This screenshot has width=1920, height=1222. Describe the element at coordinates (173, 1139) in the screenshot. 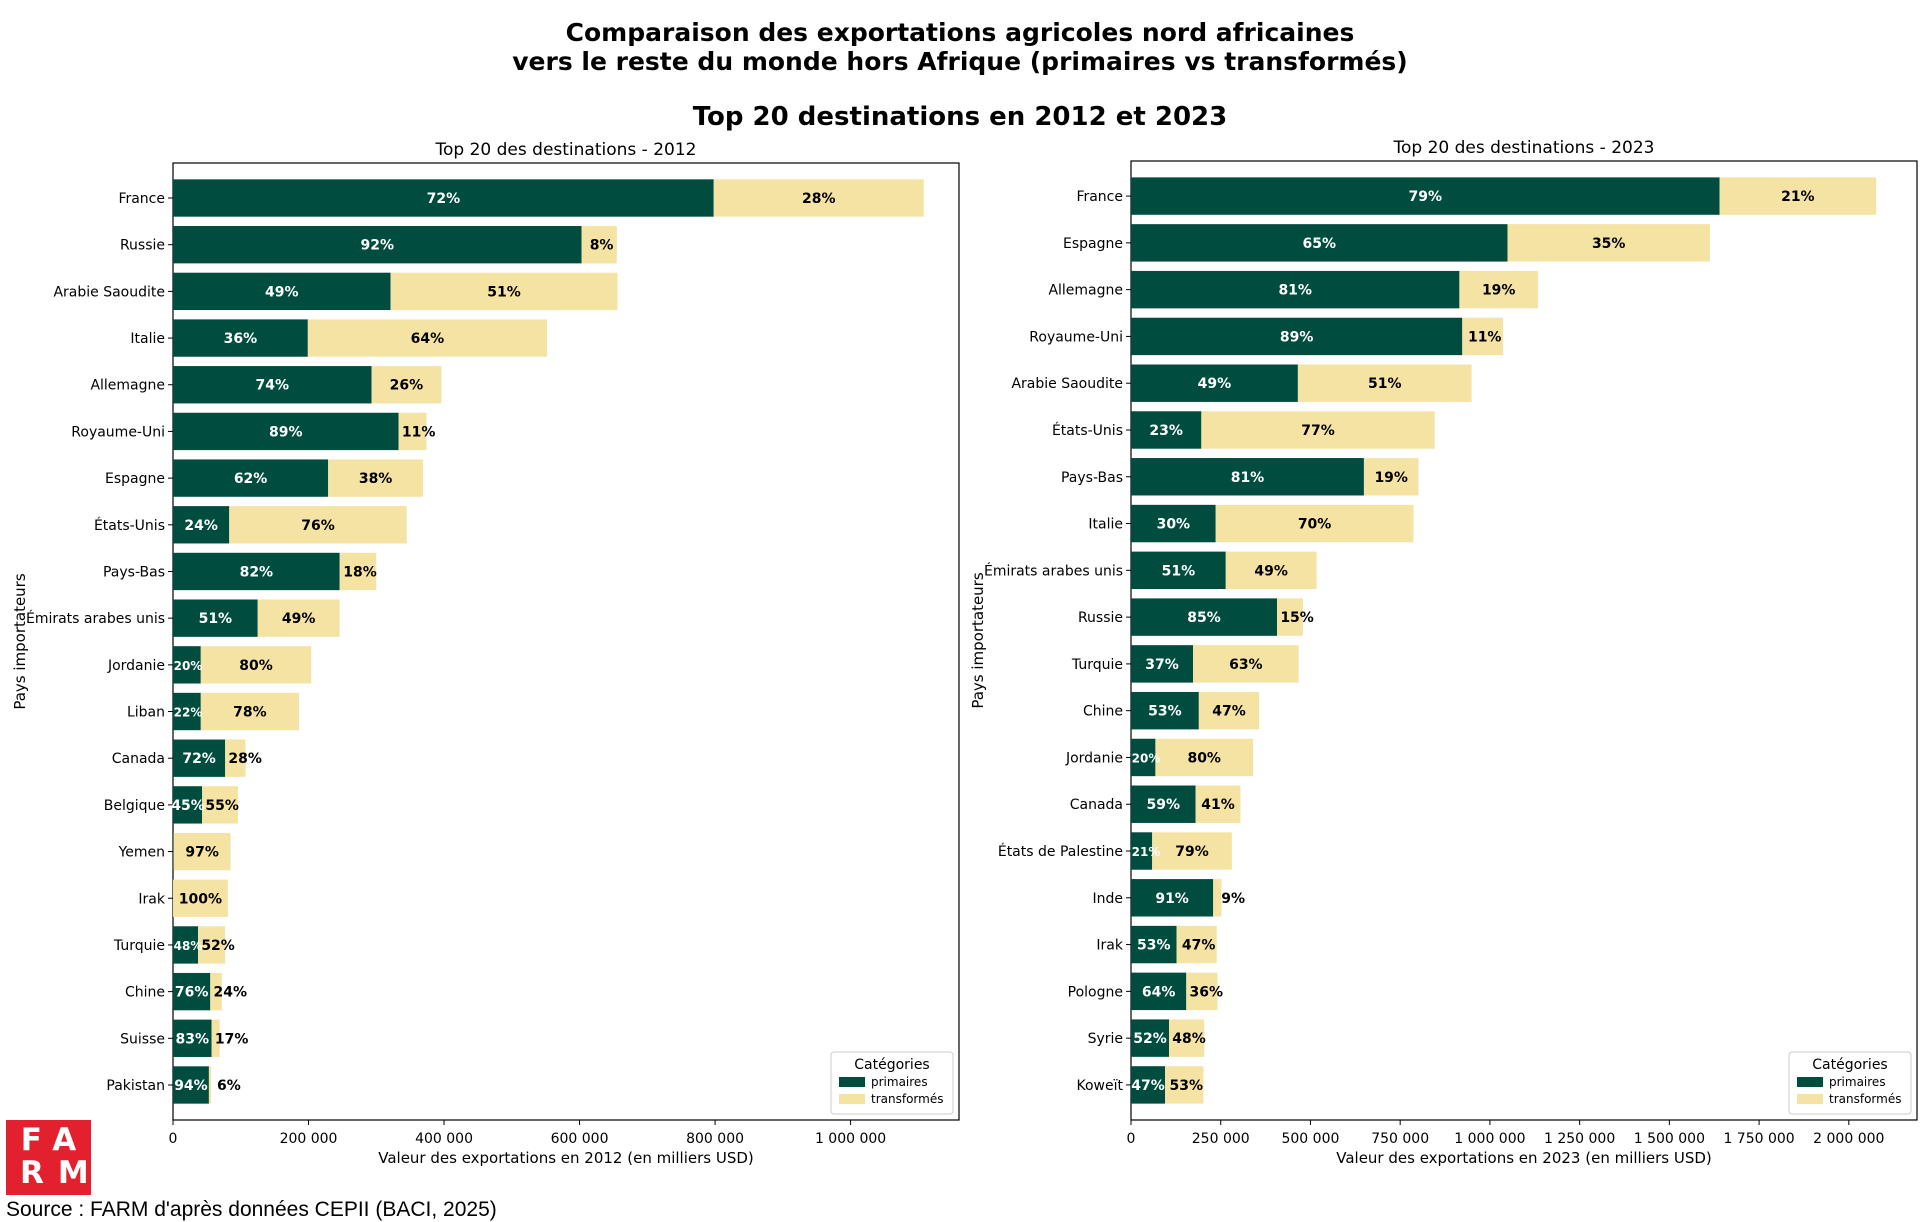

I see `x-tick-label: 0` at that location.